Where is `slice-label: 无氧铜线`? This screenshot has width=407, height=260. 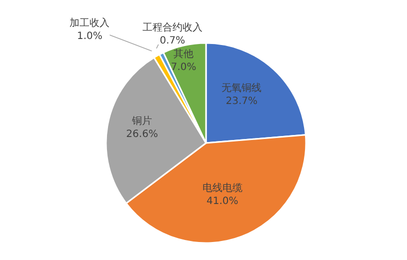 slice-label: 无氧铜线 is located at coordinates (242, 88).